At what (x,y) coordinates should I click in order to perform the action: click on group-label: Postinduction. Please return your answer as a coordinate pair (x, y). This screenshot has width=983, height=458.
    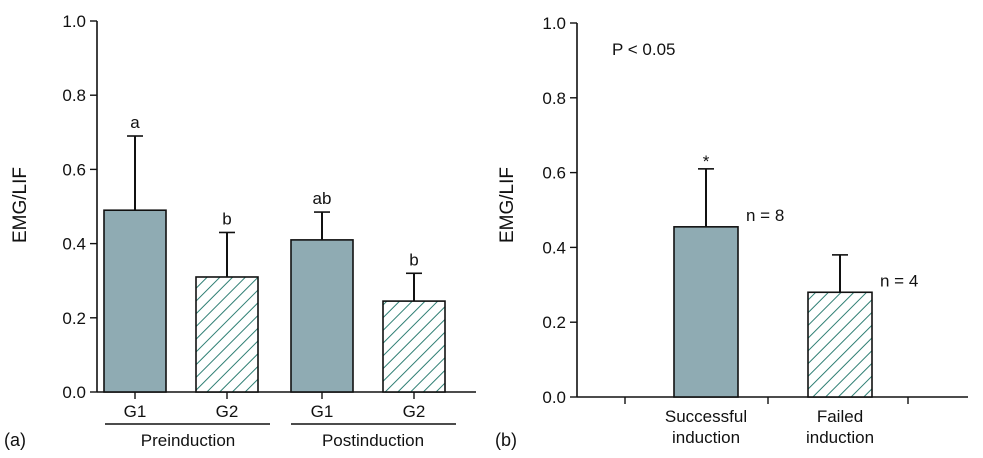
    Looking at the image, I should click on (373, 440).